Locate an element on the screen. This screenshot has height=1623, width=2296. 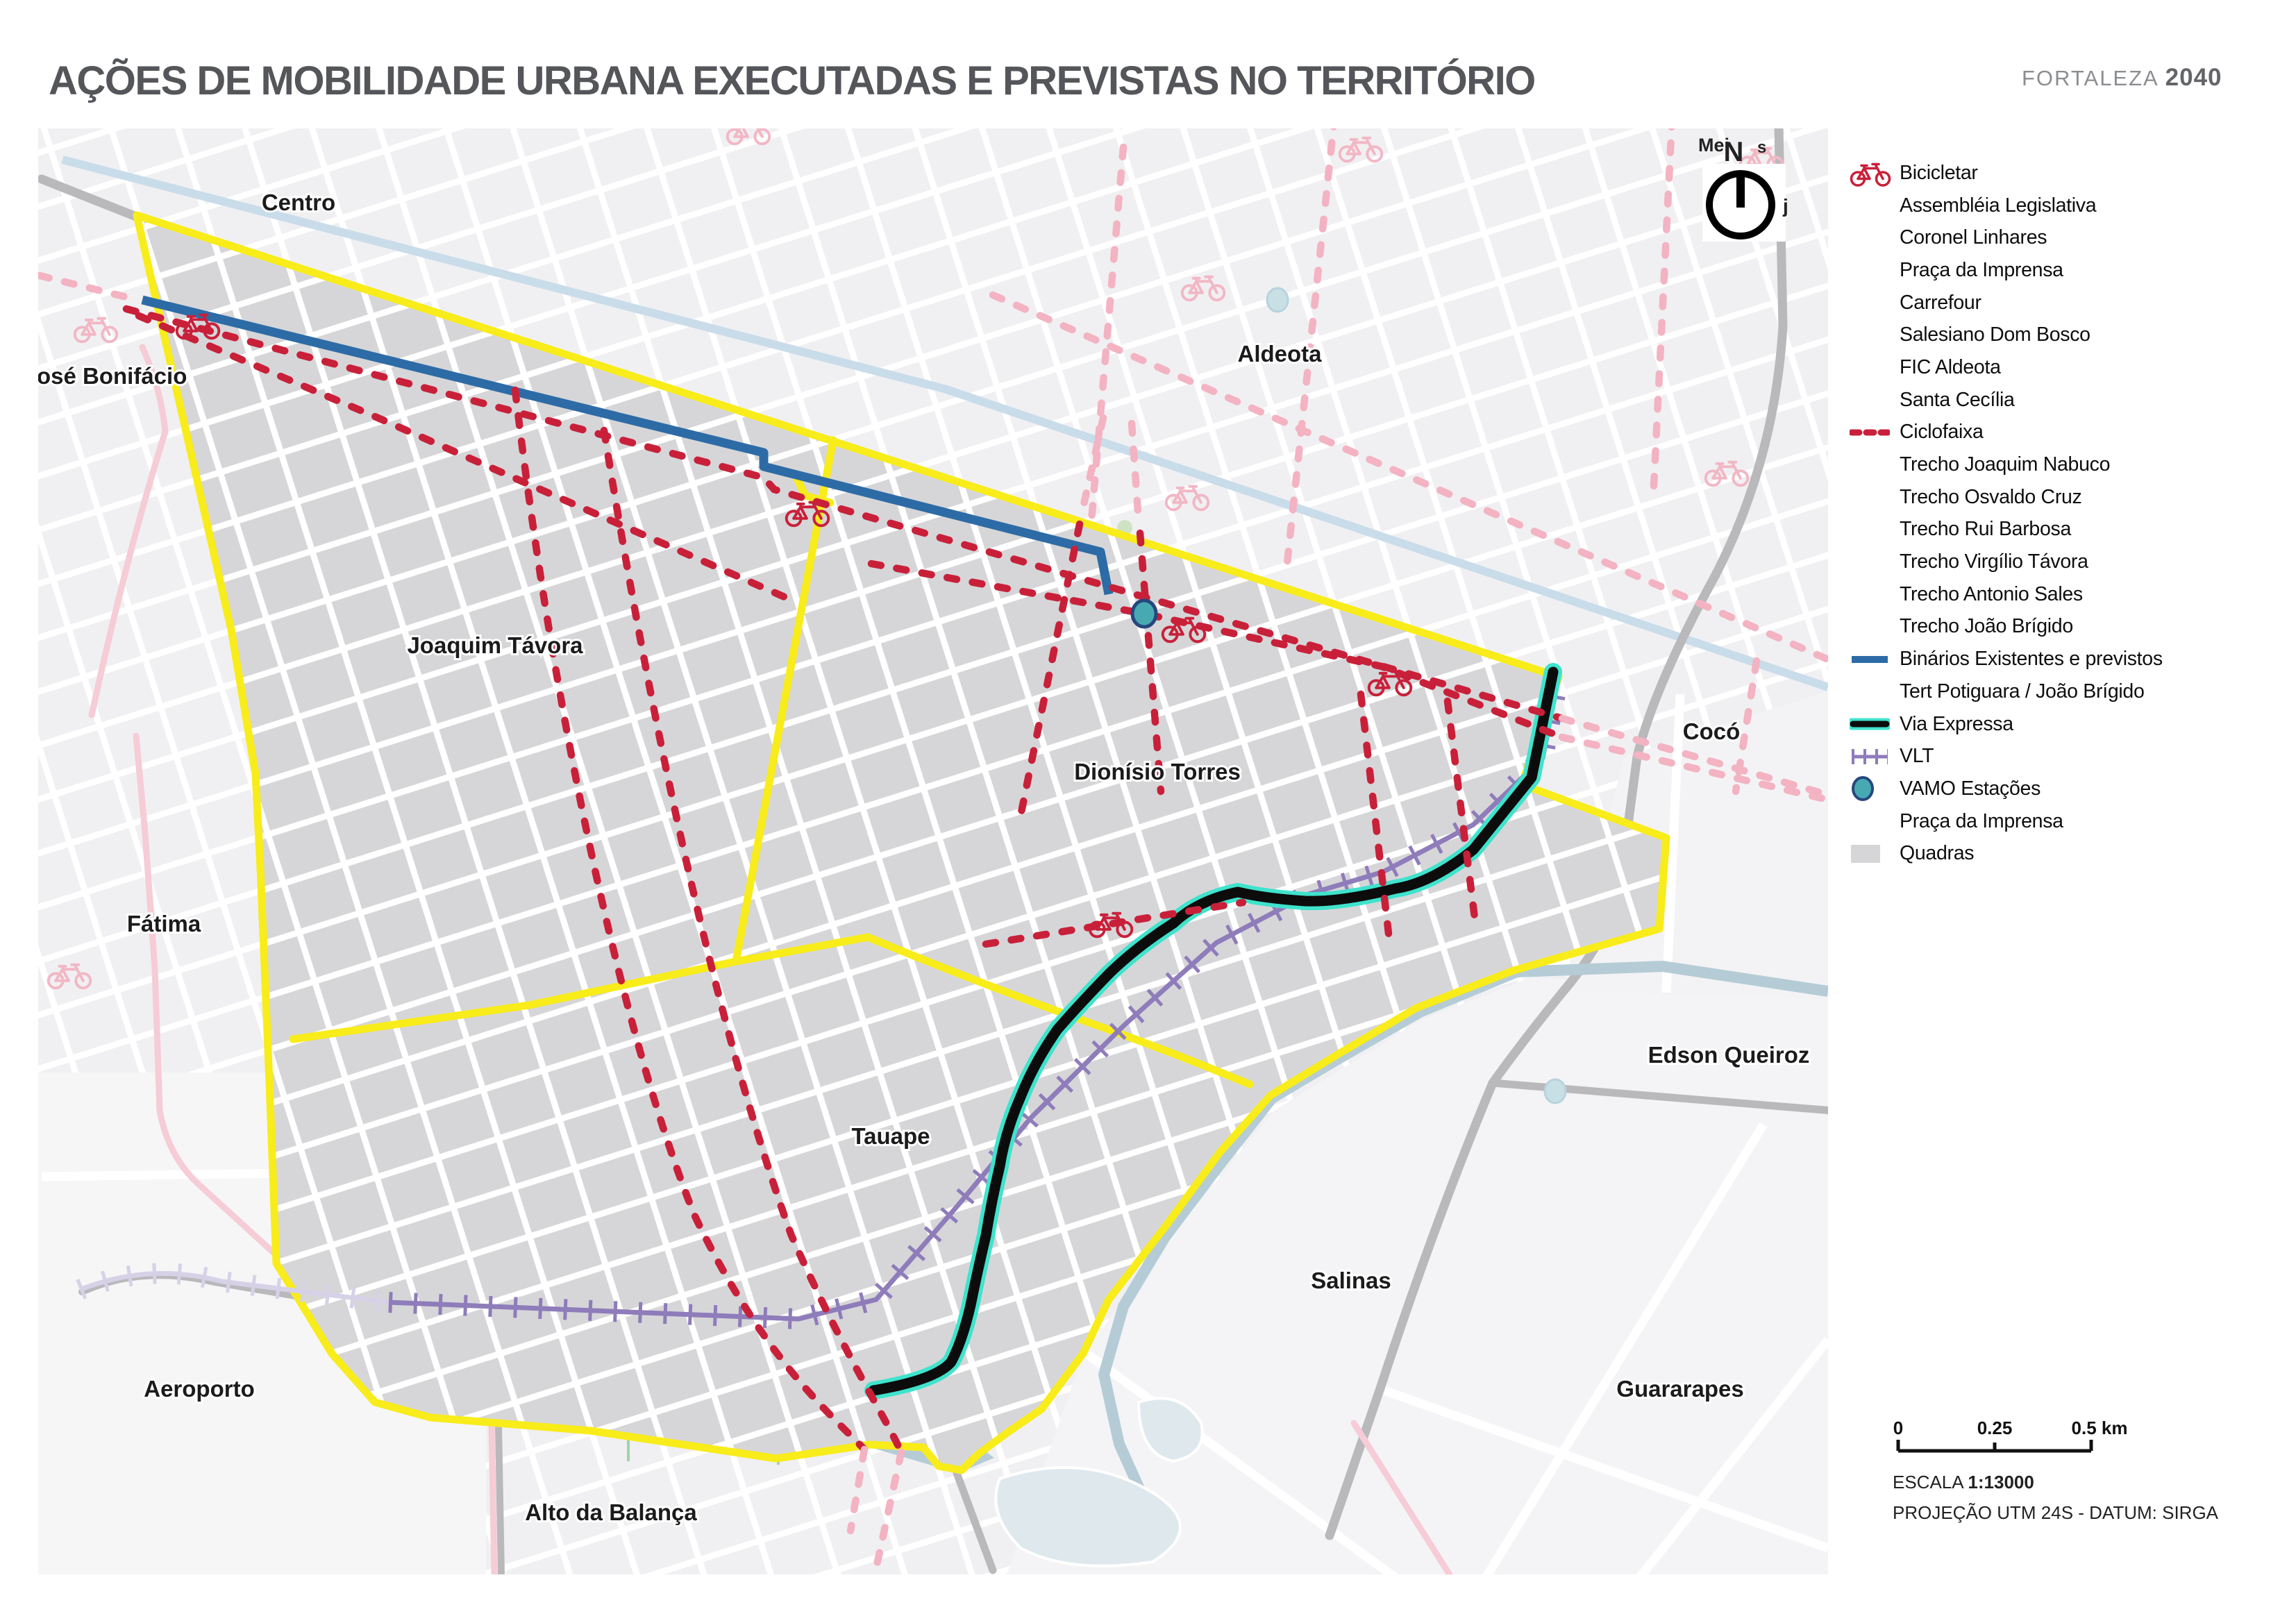
district-label: Edson Queiroz is located at coordinates (1729, 1055).